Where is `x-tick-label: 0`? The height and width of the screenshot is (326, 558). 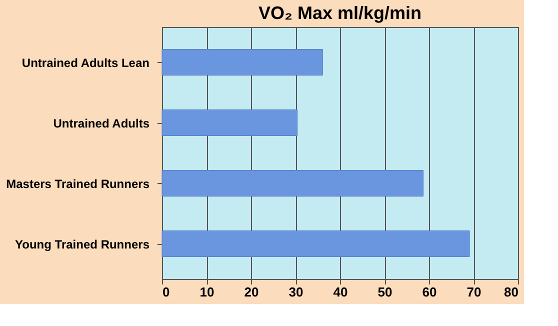 x-tick-label: 0 is located at coordinates (166, 292).